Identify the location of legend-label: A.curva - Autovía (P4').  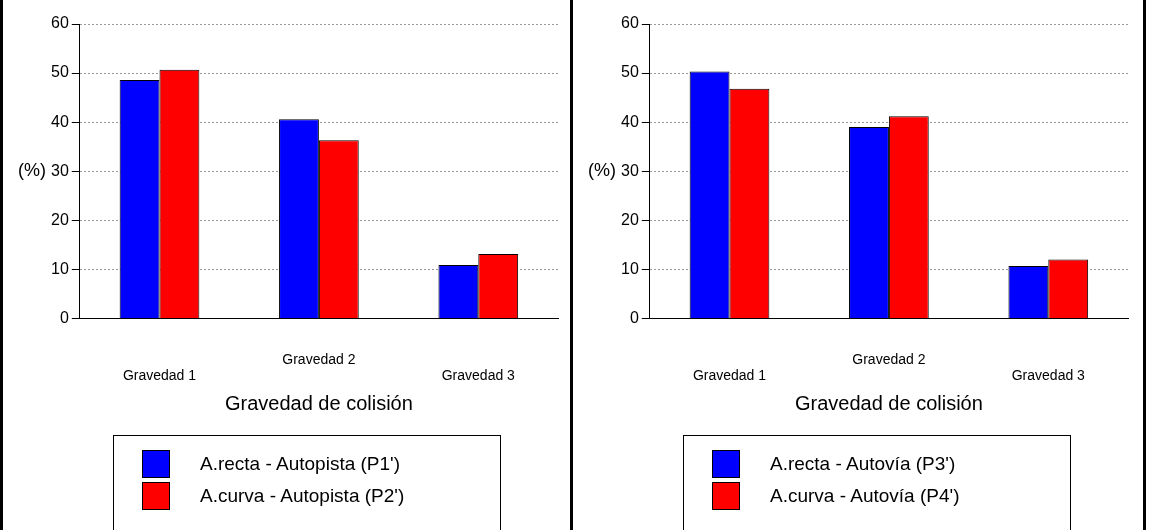
(865, 496).